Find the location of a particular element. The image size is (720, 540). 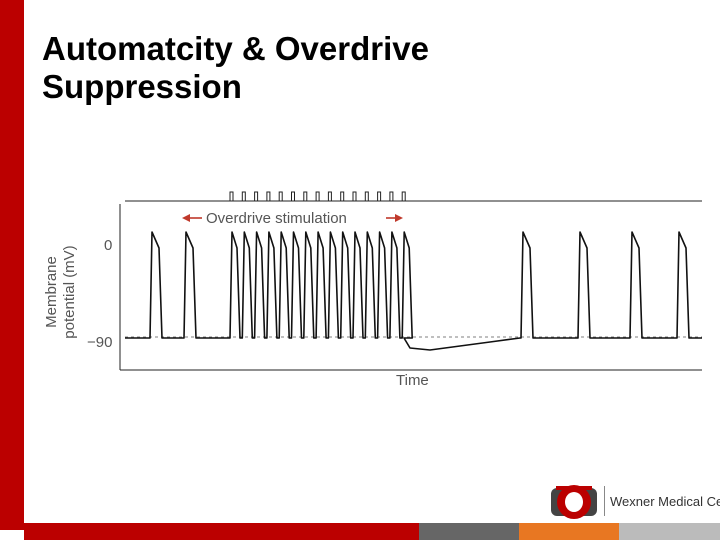

logo-text: Wexner Medical Center is located at coordinates (665, 501).